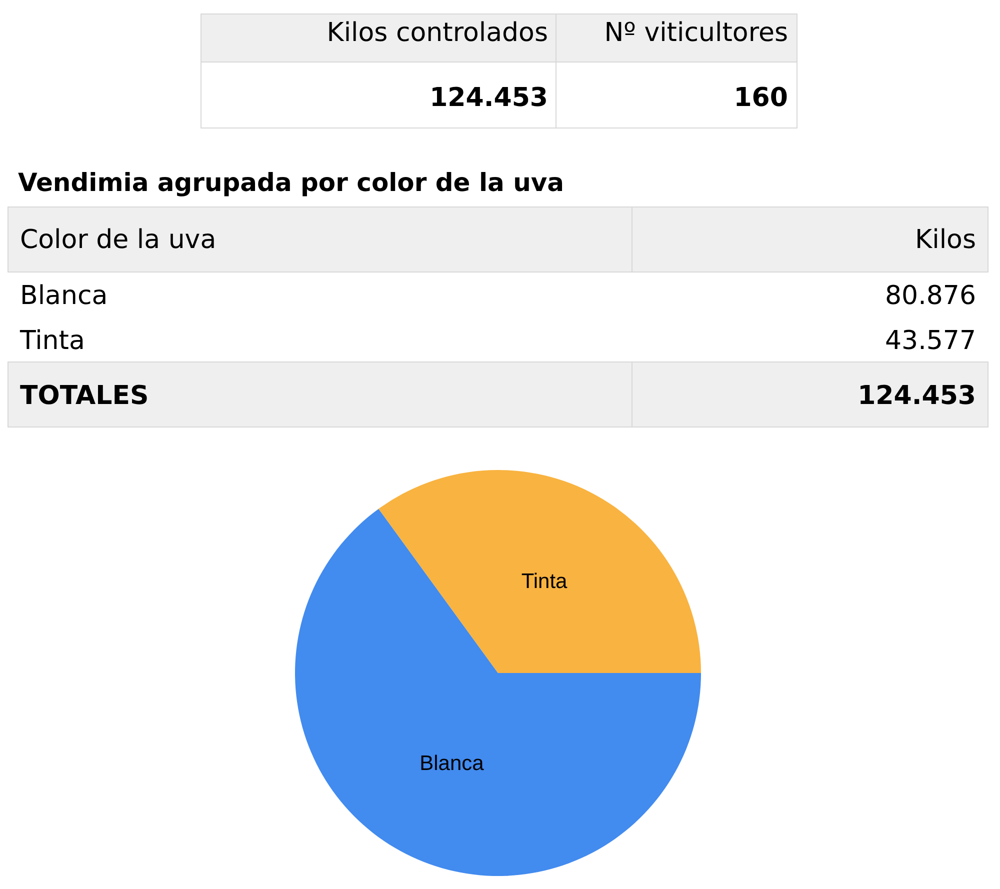 The height and width of the screenshot is (889, 1000). What do you see at coordinates (291, 182) in the screenshot?
I see `chart-title: Vendimia agrupada por color de la uva` at bounding box center [291, 182].